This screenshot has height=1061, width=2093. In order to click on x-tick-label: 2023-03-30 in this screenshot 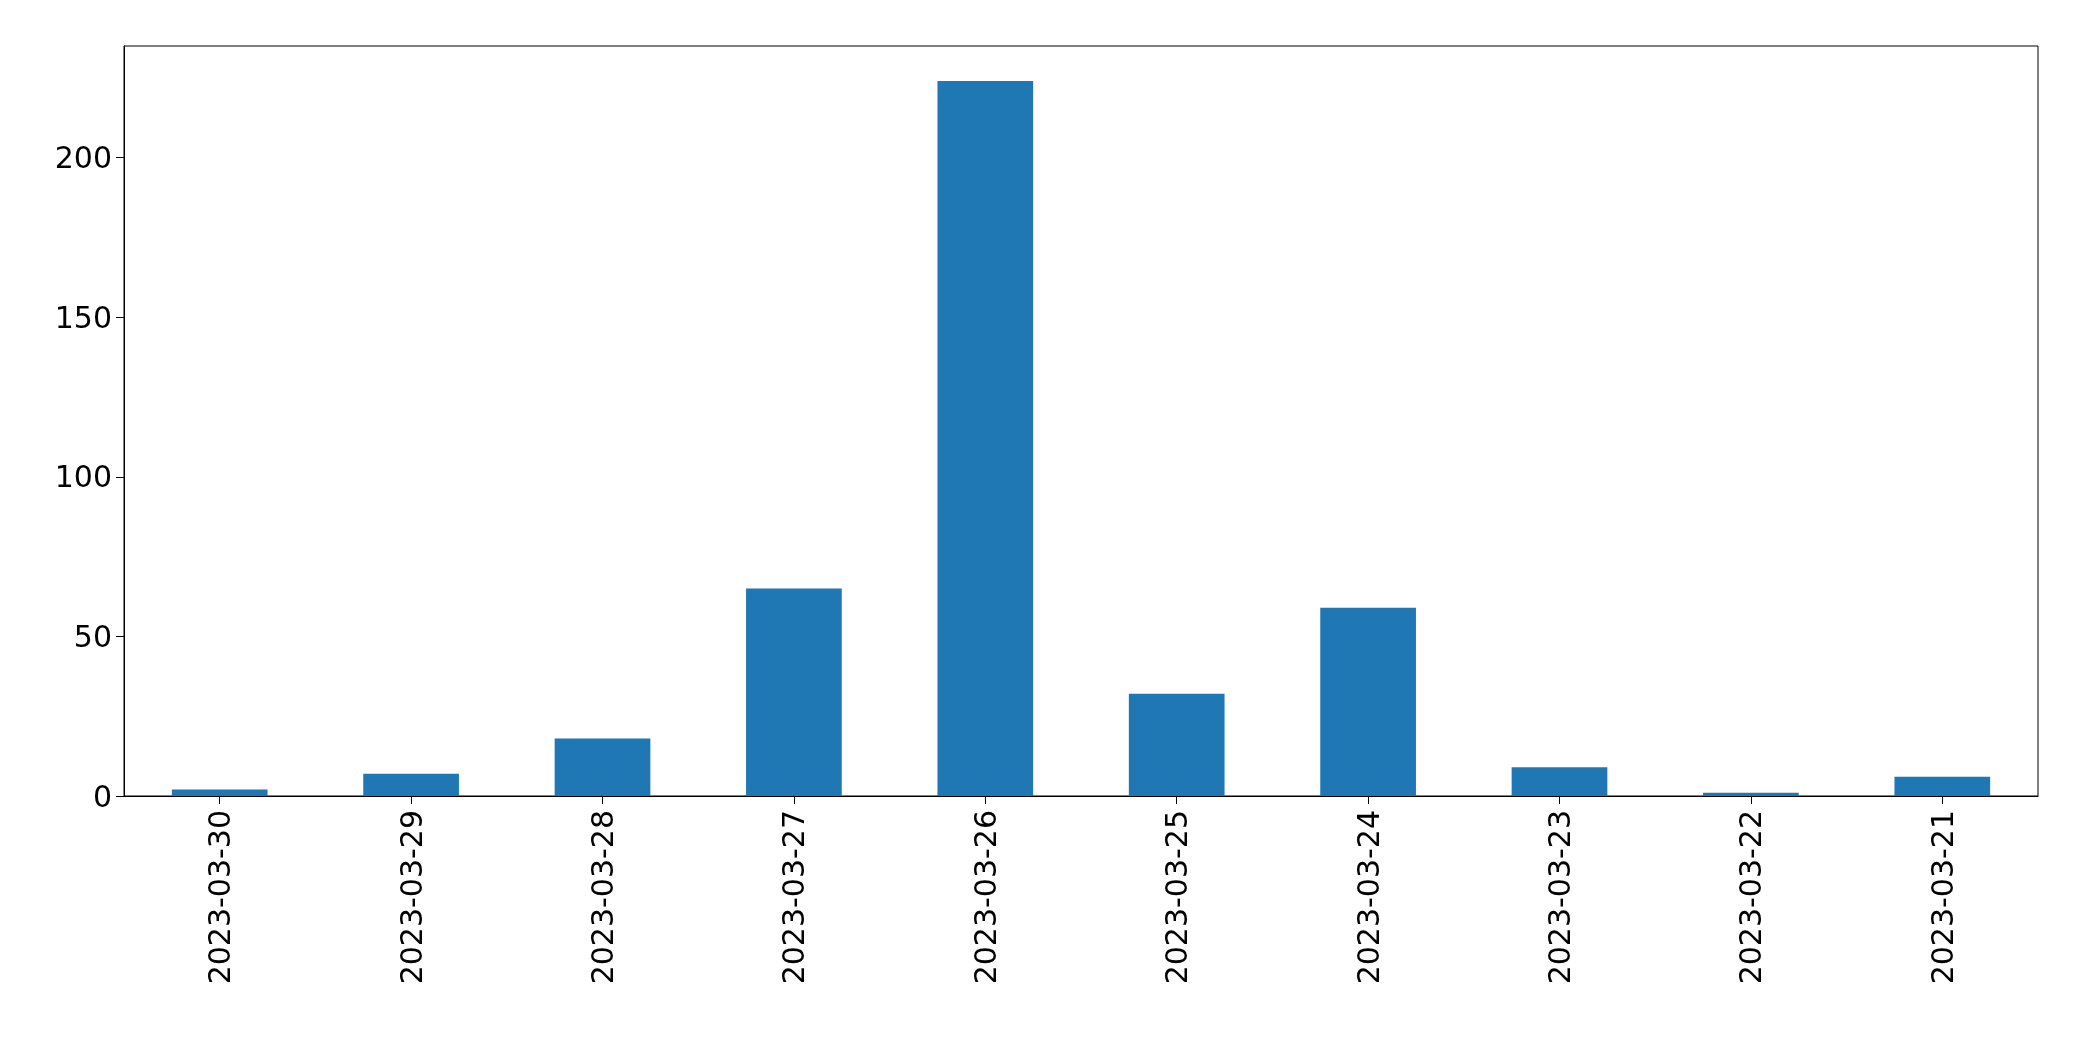, I will do `click(220, 897)`.